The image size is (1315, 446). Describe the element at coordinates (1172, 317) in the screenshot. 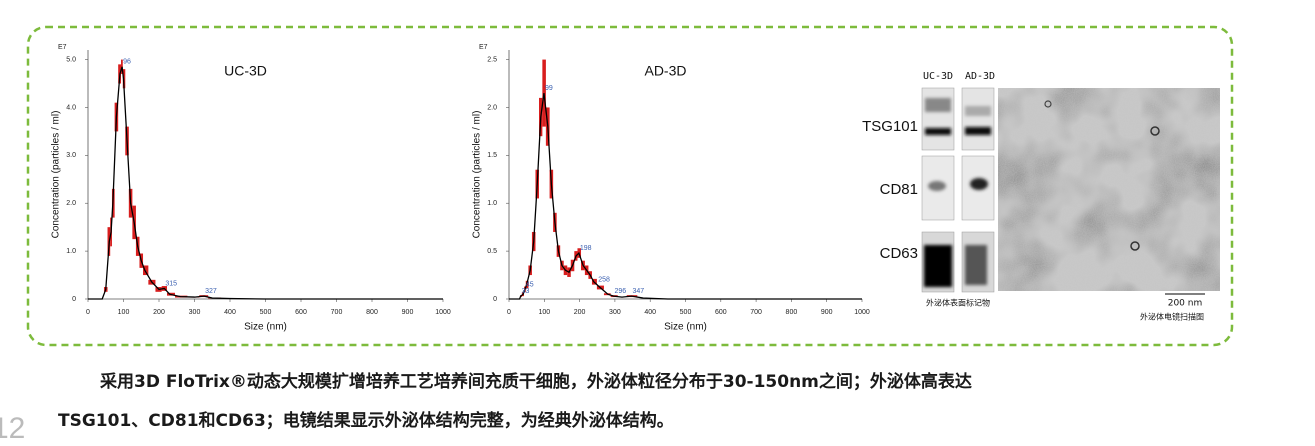

I see `em-caption: 外泌体电镜扫描图` at that location.